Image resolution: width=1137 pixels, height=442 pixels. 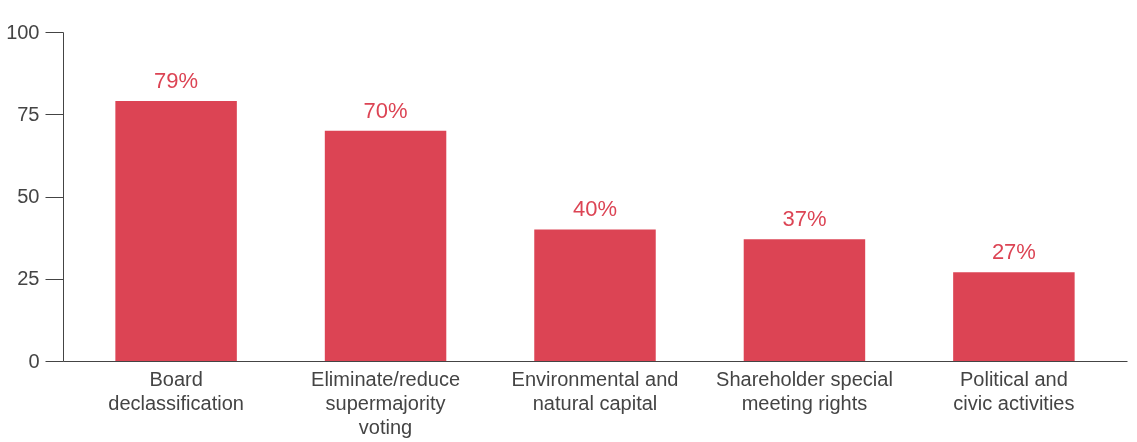 What do you see at coordinates (385, 110) in the screenshot?
I see `data-label: 70%` at bounding box center [385, 110].